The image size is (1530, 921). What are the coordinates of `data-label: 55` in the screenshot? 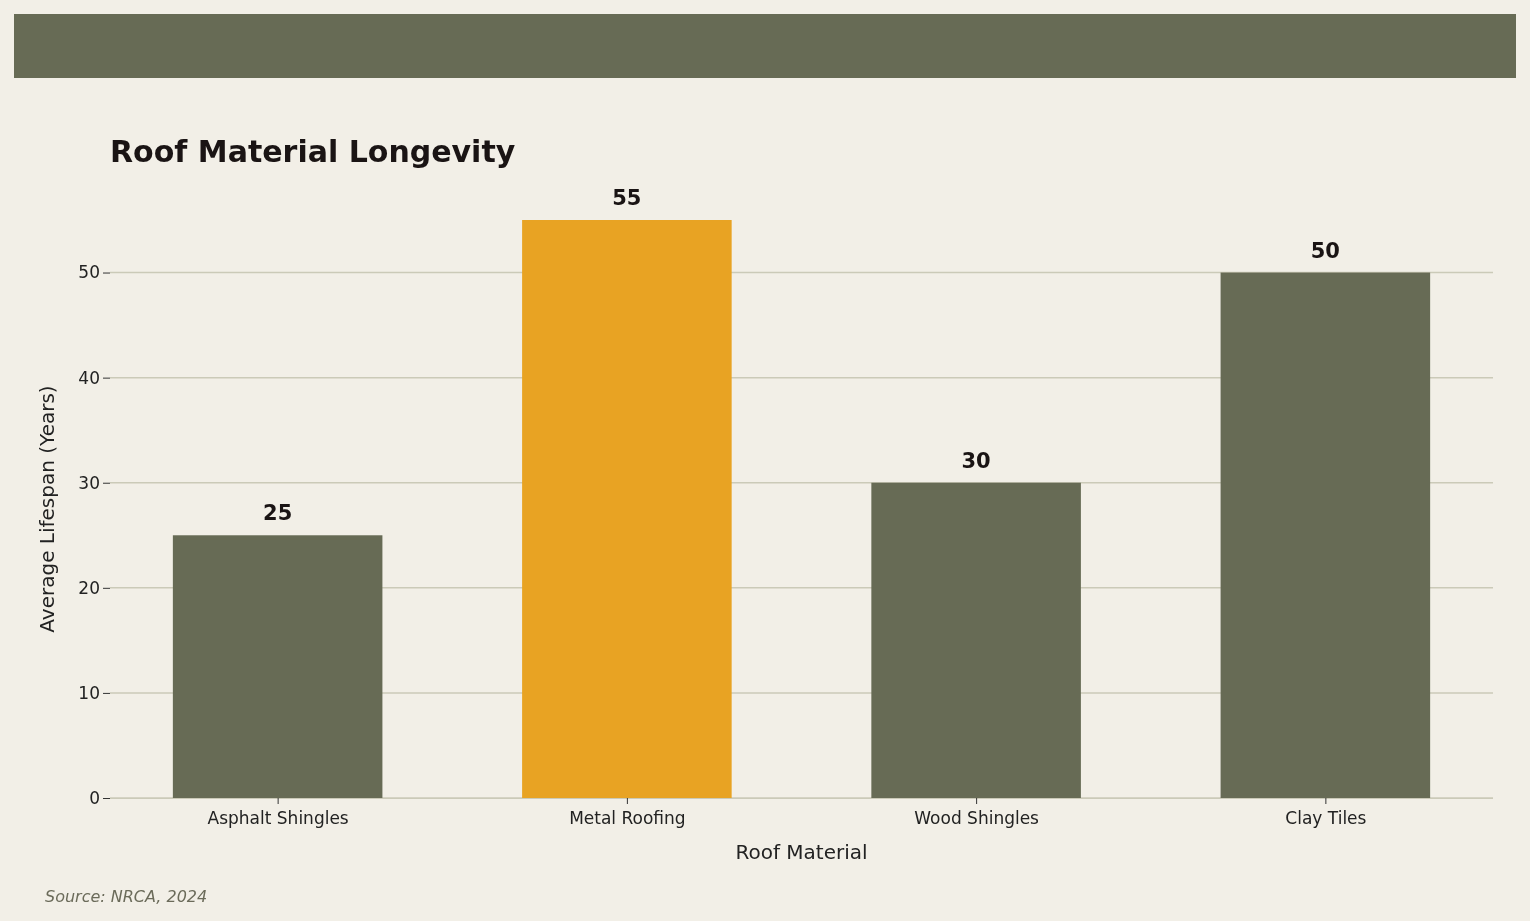 It's located at (627, 198).